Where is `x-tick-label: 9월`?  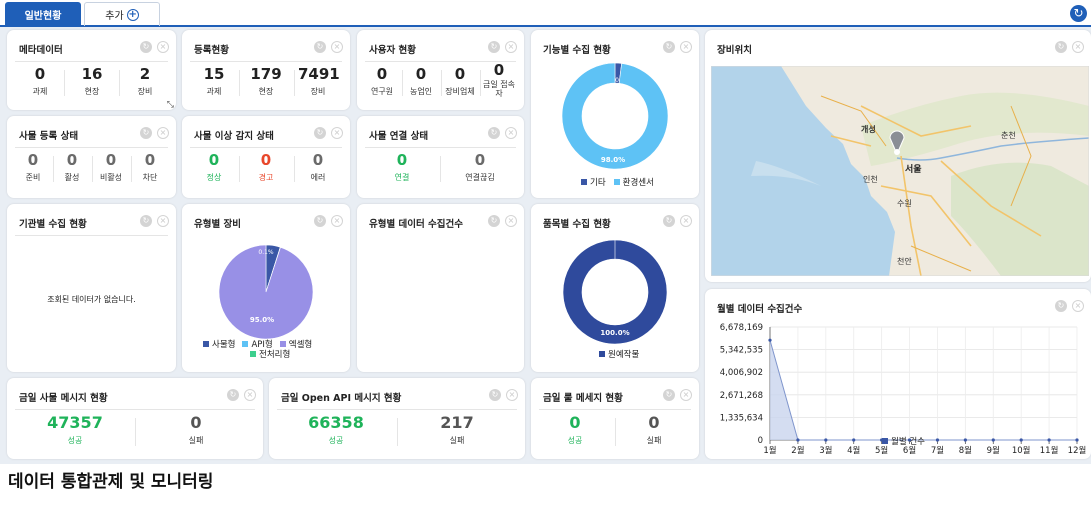 x-tick-label: 9월 is located at coordinates (993, 450).